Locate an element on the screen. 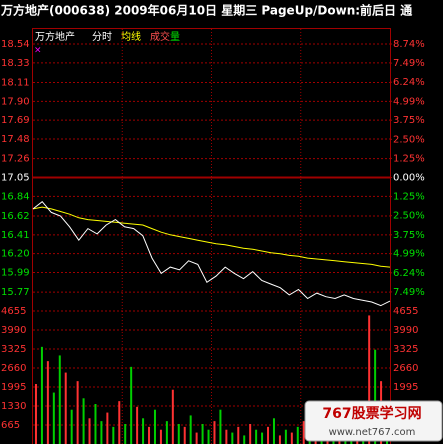 This screenshot has width=443, height=444. stock-name: 万方地产 is located at coordinates (55, 36).